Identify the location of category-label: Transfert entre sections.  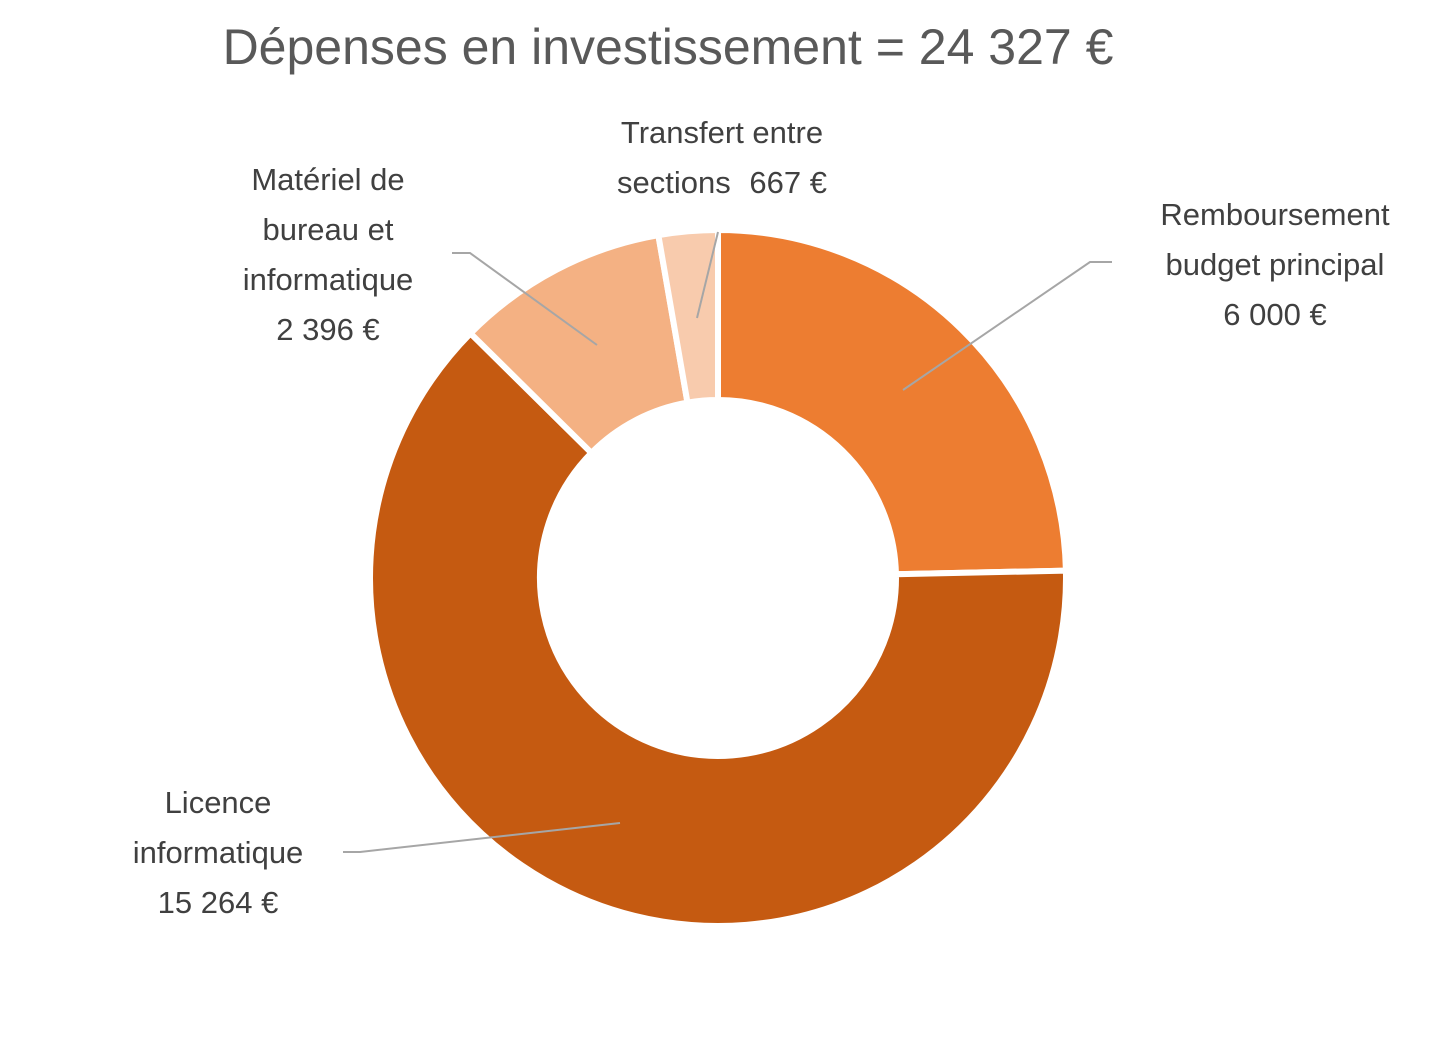
(720, 157).